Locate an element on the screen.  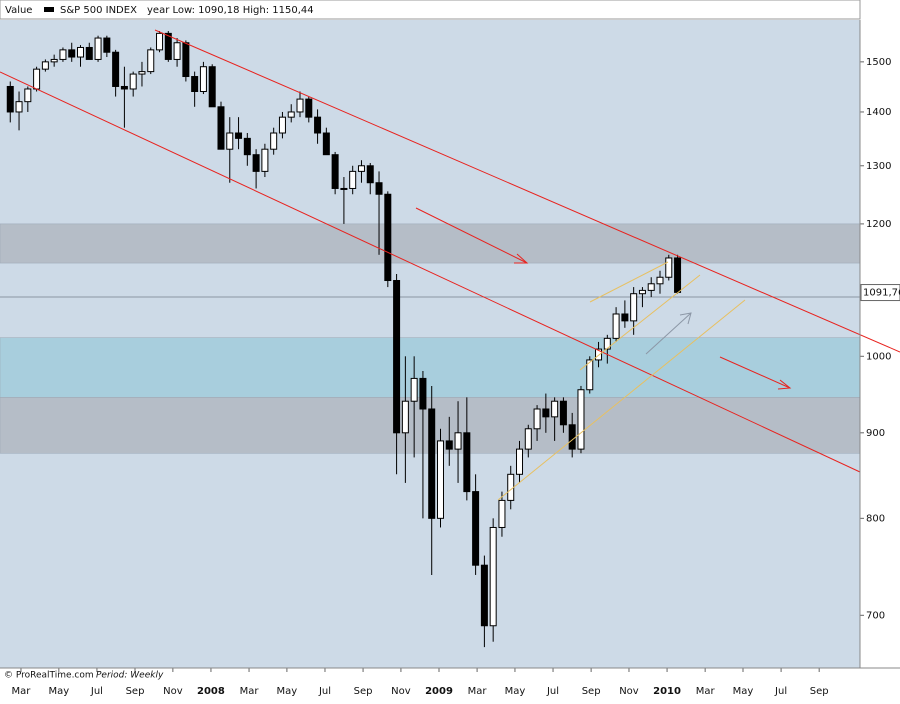
x-tick-label: 2009 is located at coordinates (439, 691).